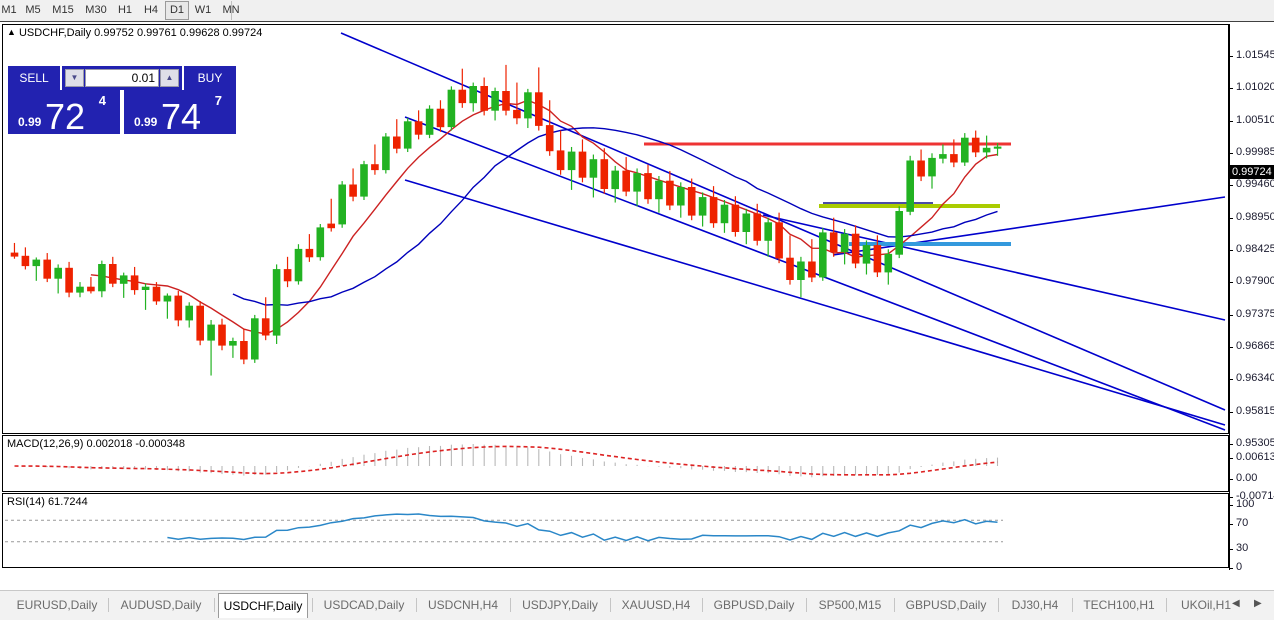 The height and width of the screenshot is (620, 1274). Describe the element at coordinates (74, 78) in the screenshot. I see `chevron-down-icon: ▼` at that location.